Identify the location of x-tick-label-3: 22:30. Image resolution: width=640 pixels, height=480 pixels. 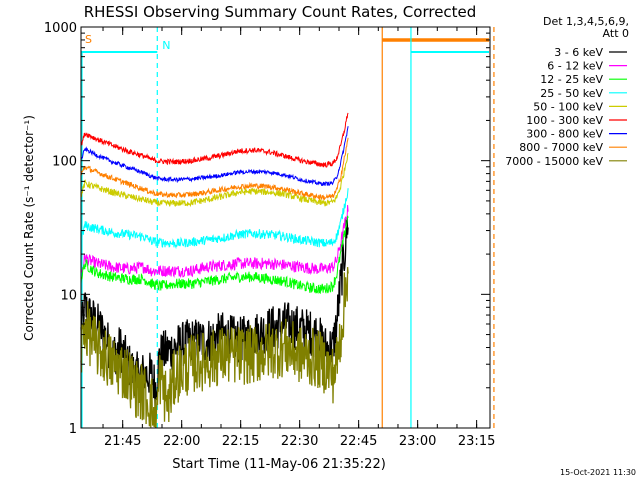
(299, 441).